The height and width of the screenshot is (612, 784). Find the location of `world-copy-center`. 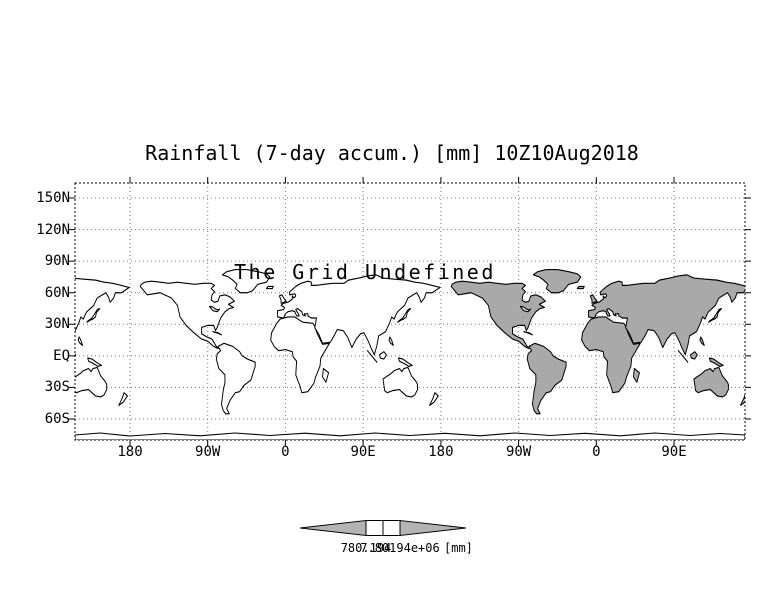

world-copy-center is located at coordinates (290, 342).